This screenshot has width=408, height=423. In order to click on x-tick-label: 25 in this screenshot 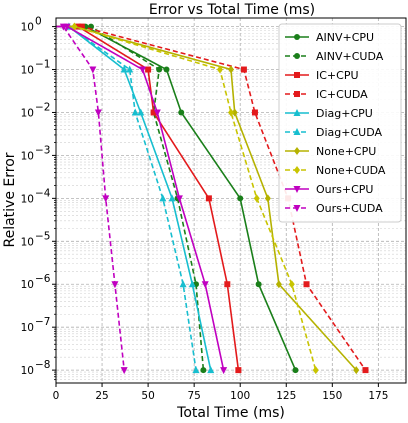, I will do `click(101, 396)`.